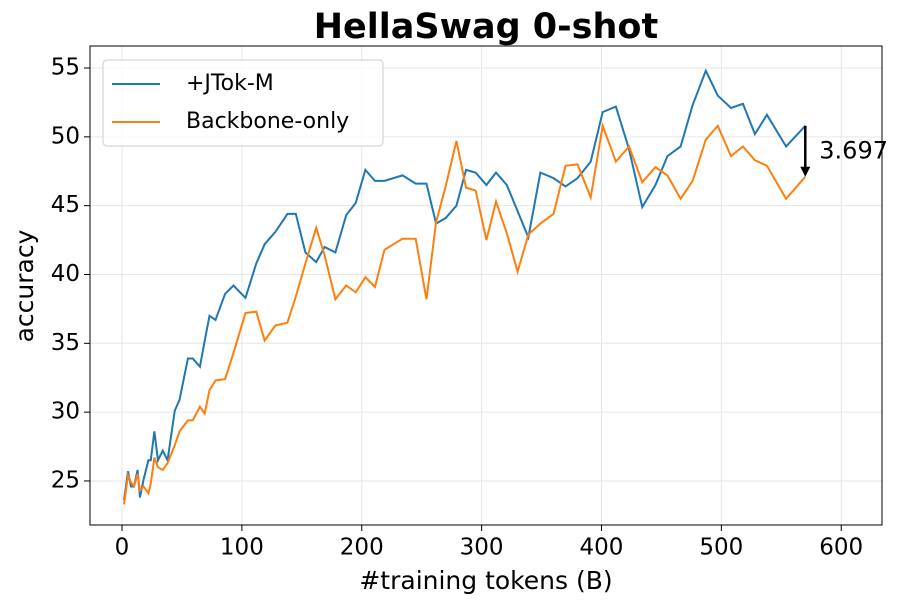  Describe the element at coordinates (805, 171) in the screenshot. I see `annotation-arrowhead` at that location.